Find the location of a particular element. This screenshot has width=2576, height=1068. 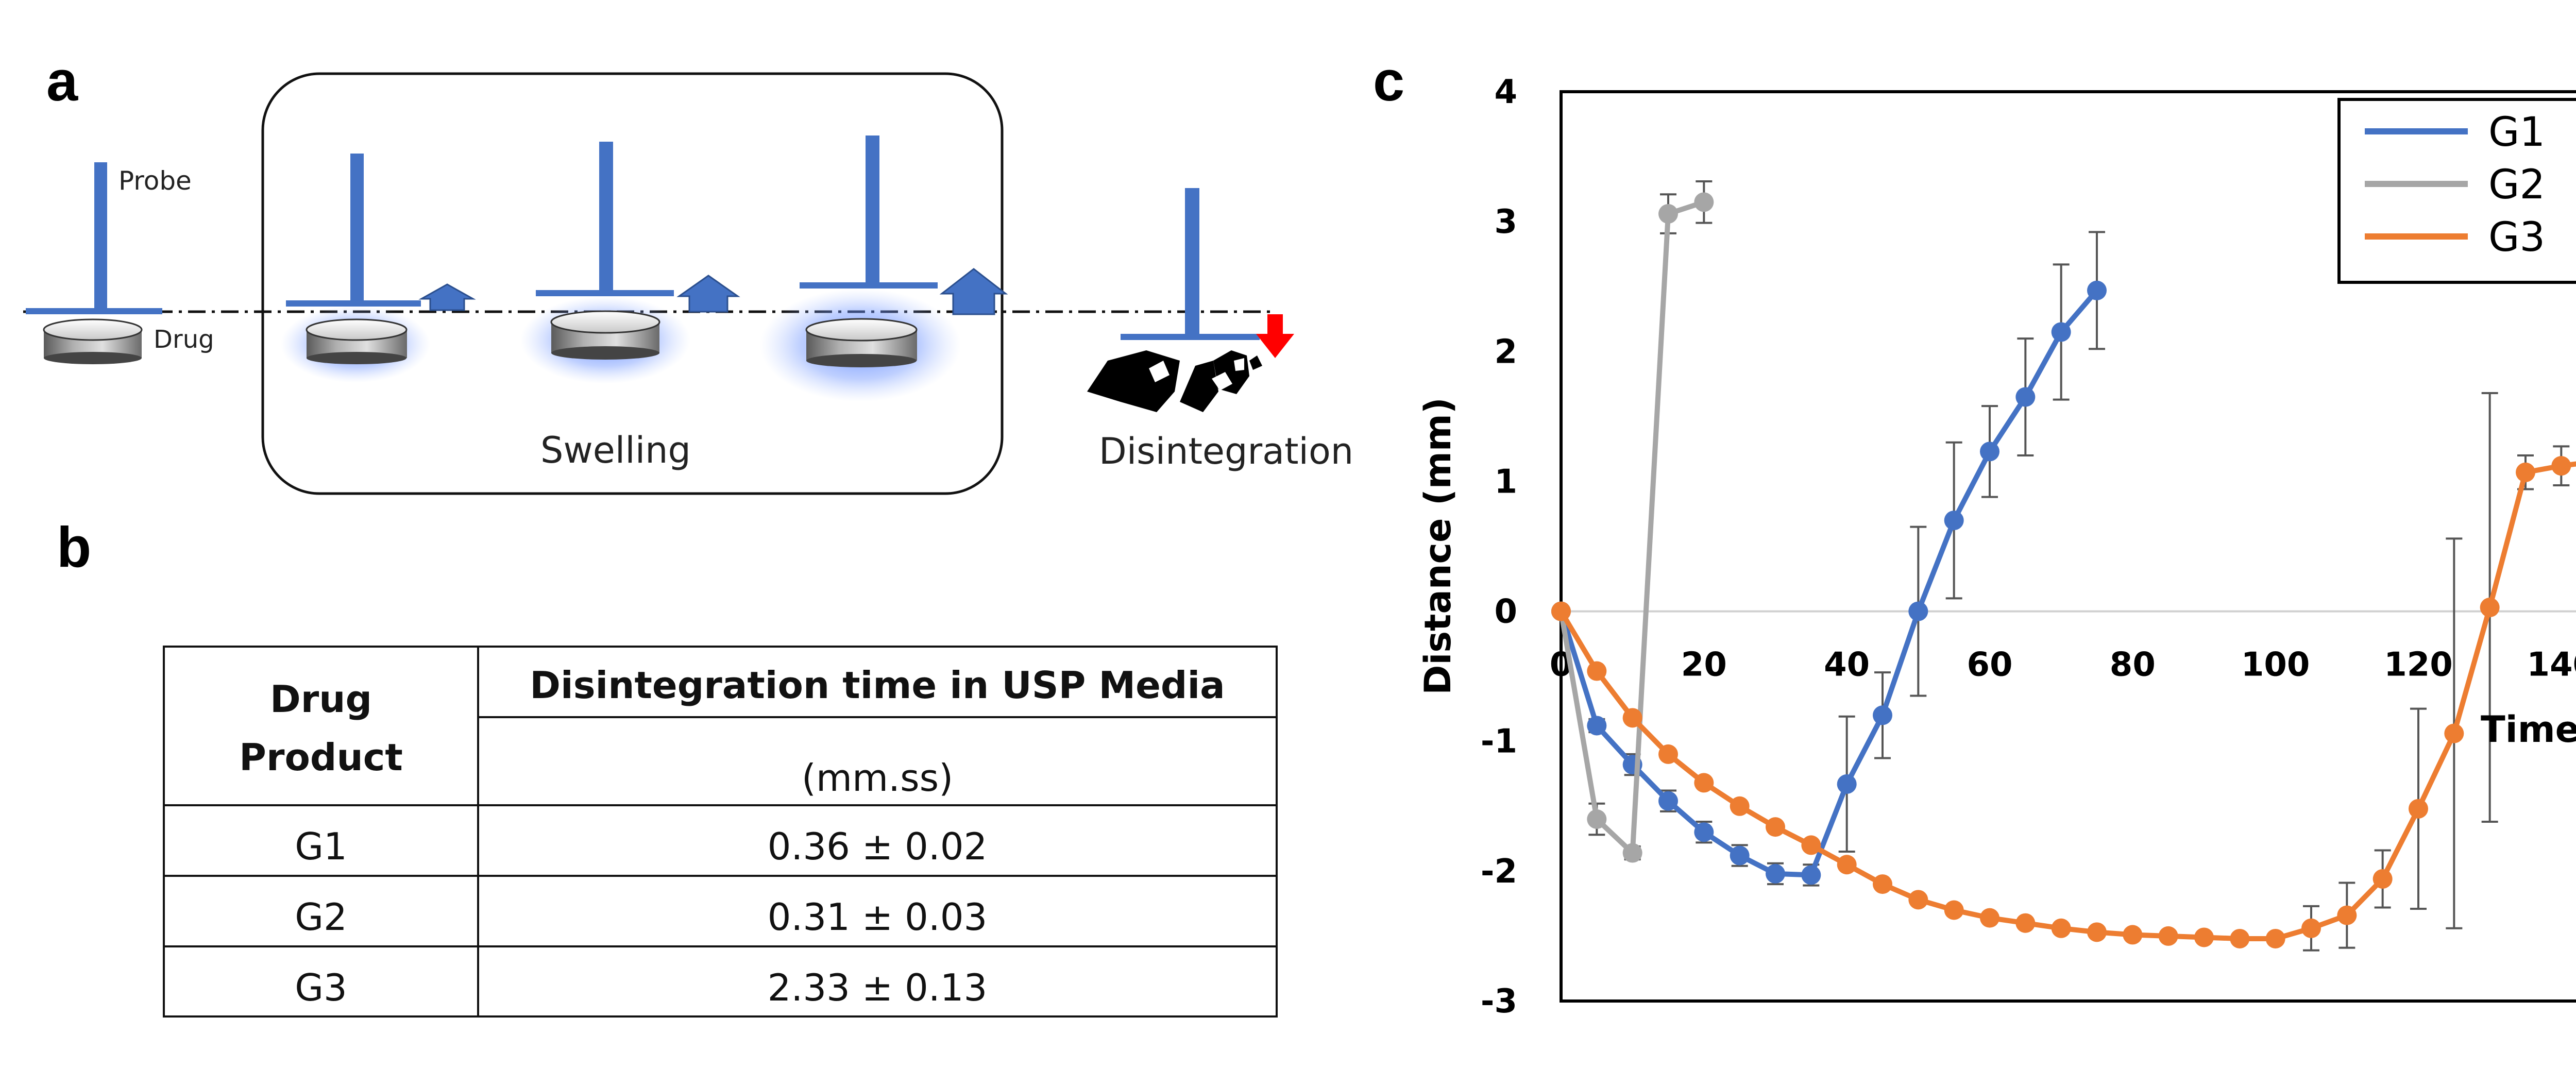

table-cell-time: 0.31 ± 0.03 is located at coordinates (878, 917).